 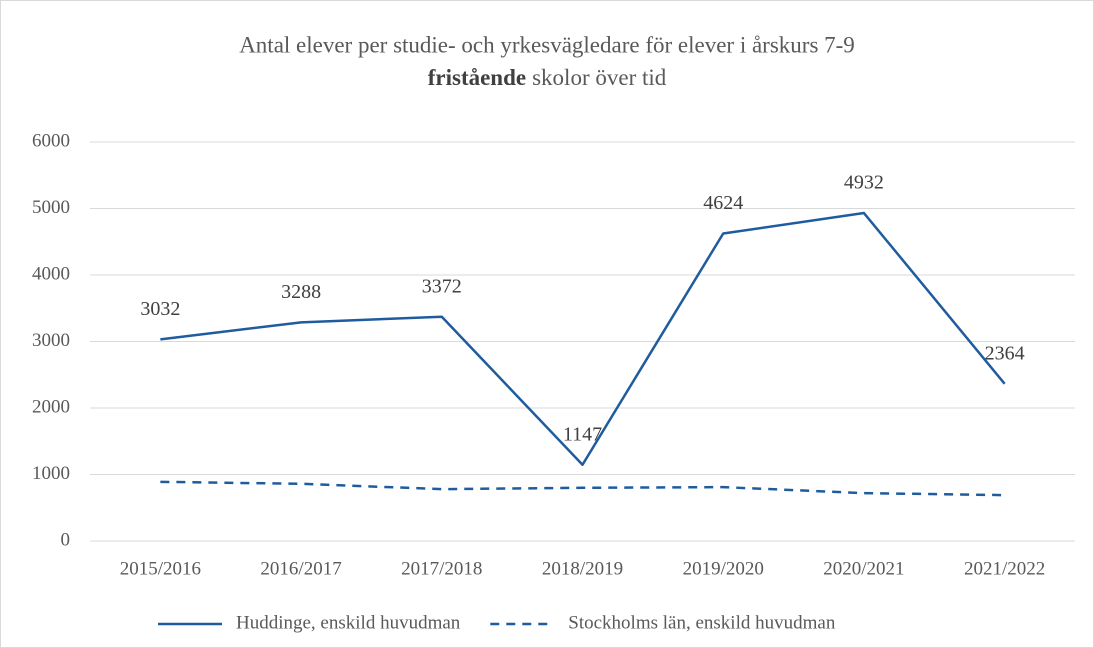 What do you see at coordinates (300, 568) in the screenshot?
I see `x-tick-label: 2016/2017` at bounding box center [300, 568].